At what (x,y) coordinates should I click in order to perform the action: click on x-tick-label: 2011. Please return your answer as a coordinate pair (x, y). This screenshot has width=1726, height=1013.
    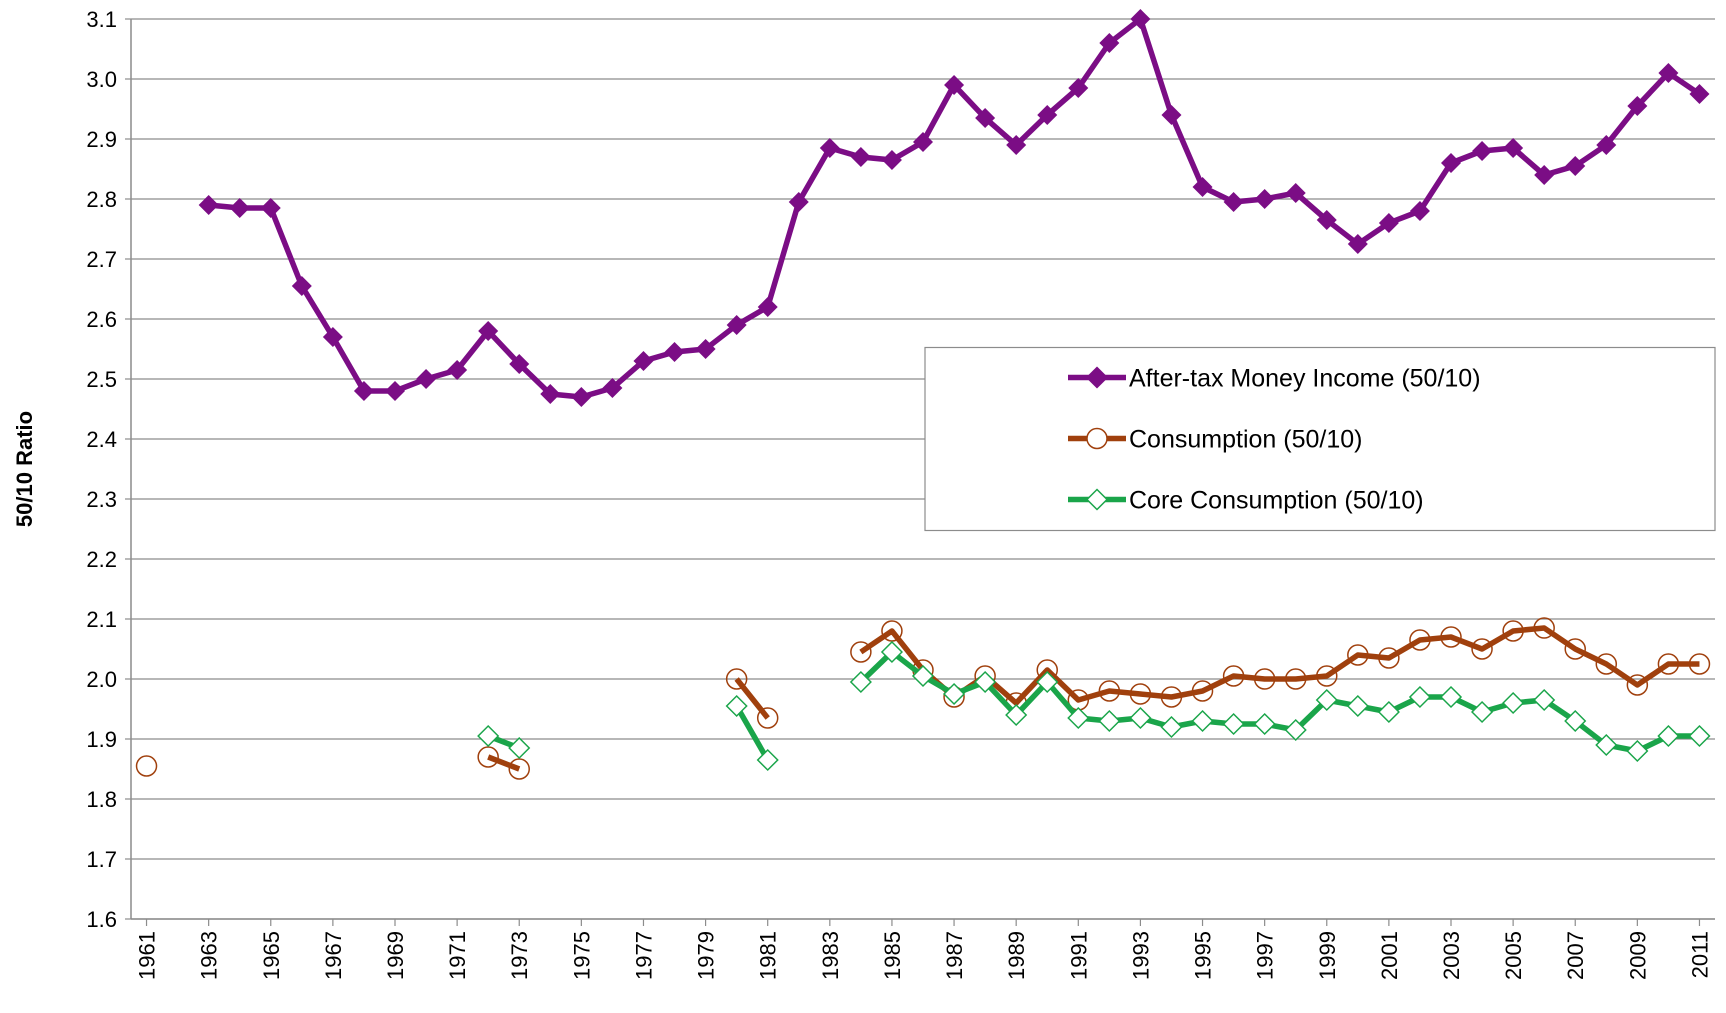
    Looking at the image, I should click on (1699, 954).